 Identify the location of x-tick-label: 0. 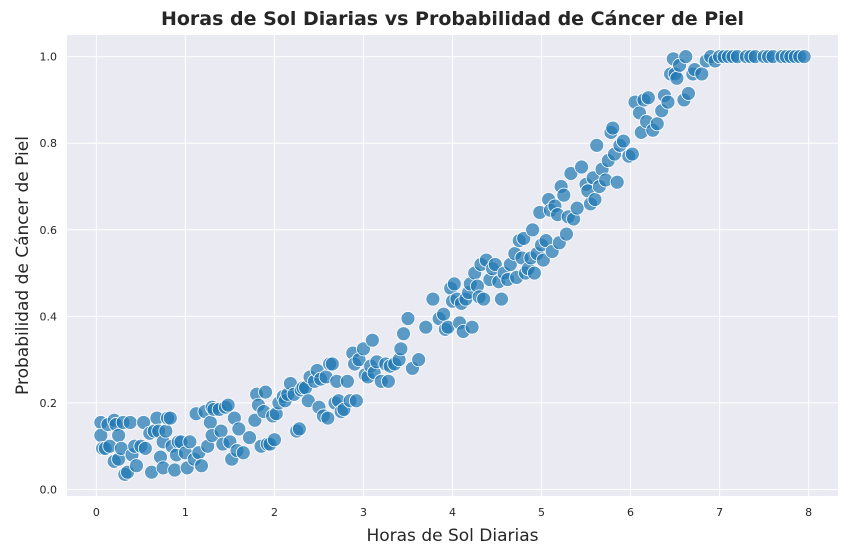
(96, 512).